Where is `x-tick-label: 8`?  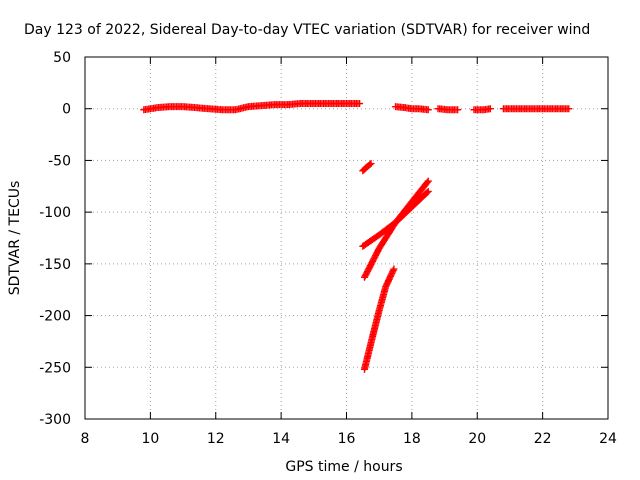 x-tick-label: 8 is located at coordinates (85, 439).